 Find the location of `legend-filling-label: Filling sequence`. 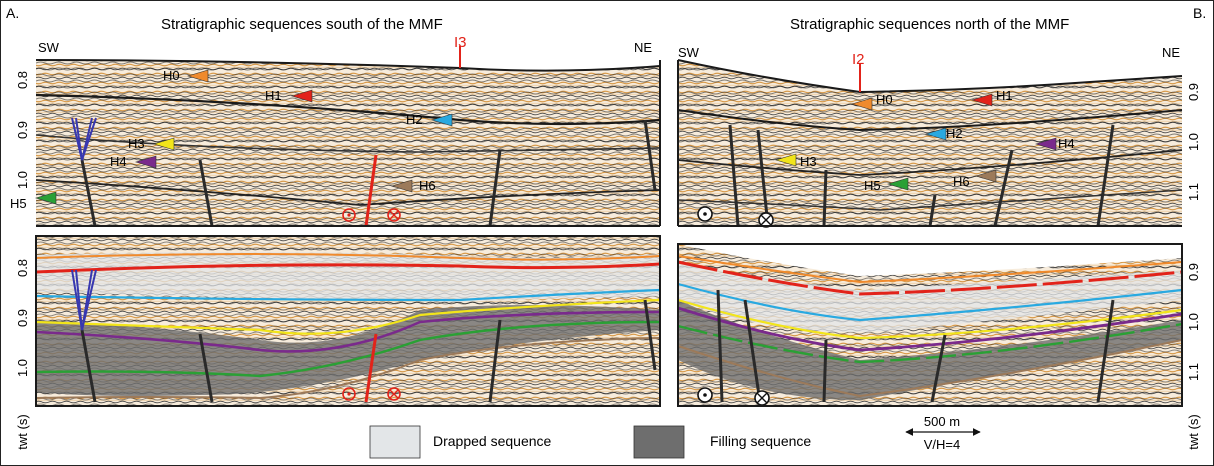

legend-filling-label: Filling sequence is located at coordinates (760, 441).